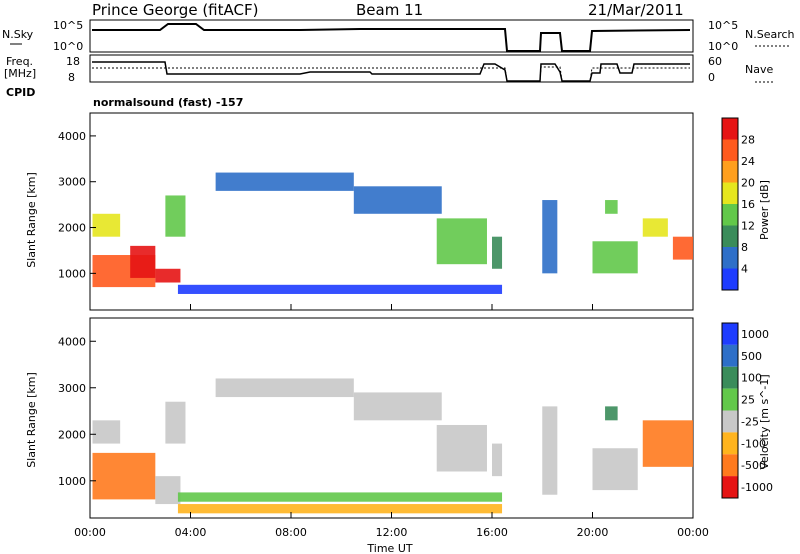 This screenshot has height=554, width=800. I want to click on velocity-y-tick-label: 1000, so click(72, 481).